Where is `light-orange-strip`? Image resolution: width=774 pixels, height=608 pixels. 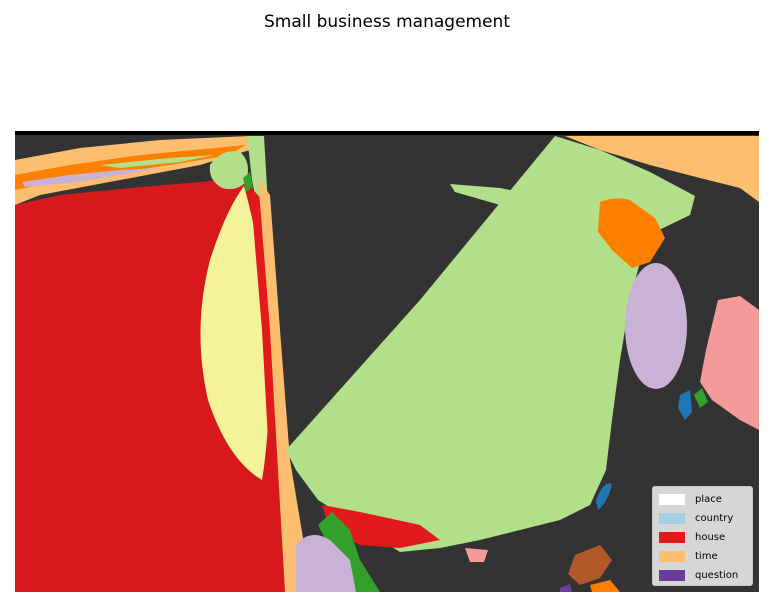 light-orange-strip is located at coordinates (285, 385).